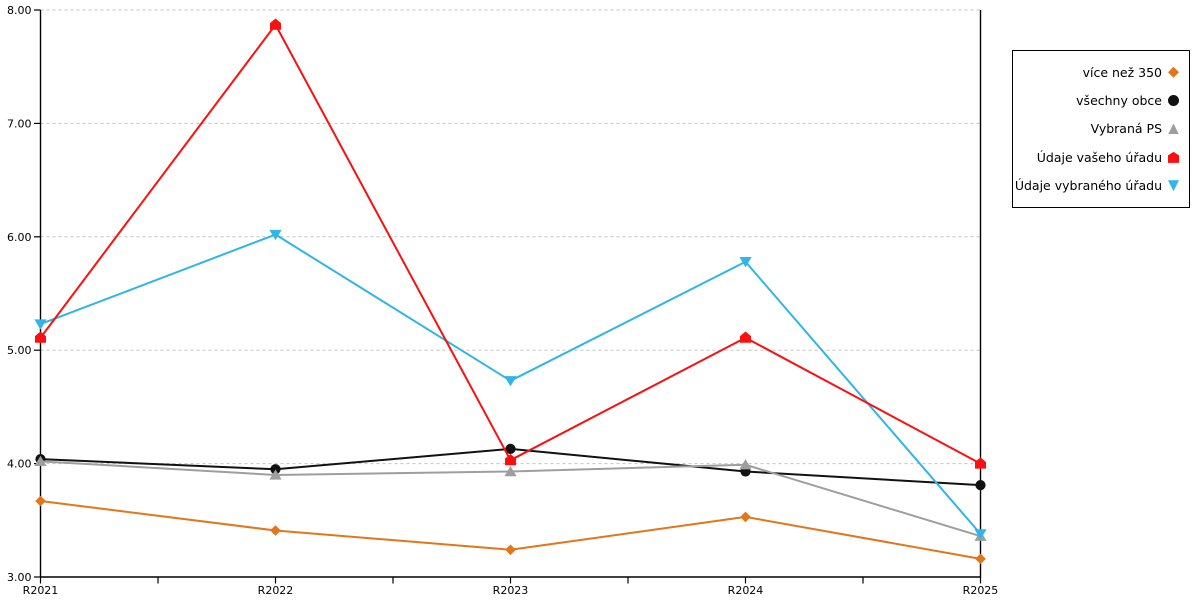  I want to click on legend-label: všechny obce, so click(1119, 101).